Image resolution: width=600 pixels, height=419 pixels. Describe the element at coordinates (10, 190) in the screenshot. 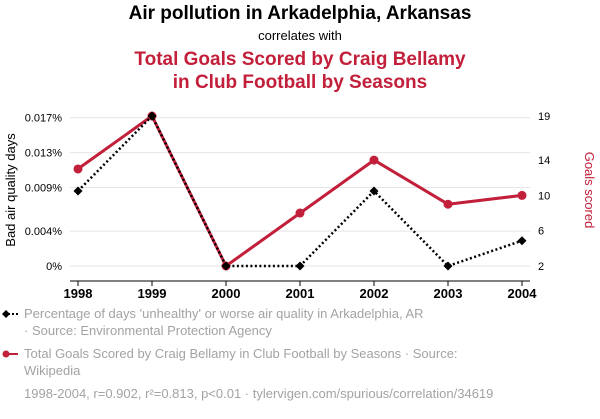

I see `left-axis-label: Bad air quality days` at that location.